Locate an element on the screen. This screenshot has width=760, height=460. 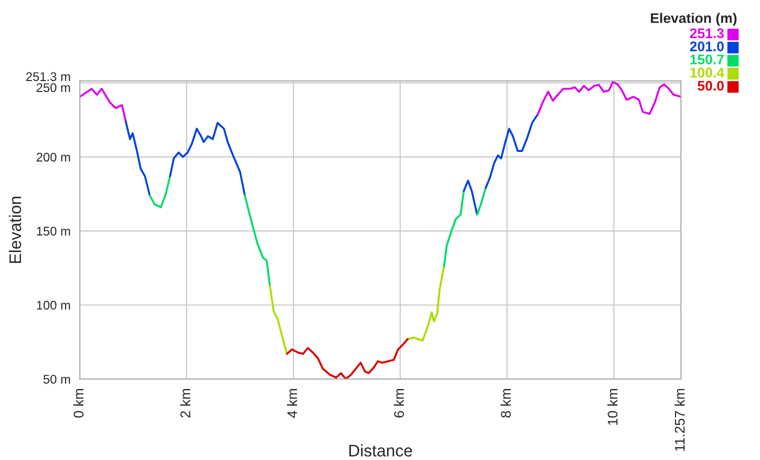
color-bar-title: Elevation (m) is located at coordinates (693, 19).